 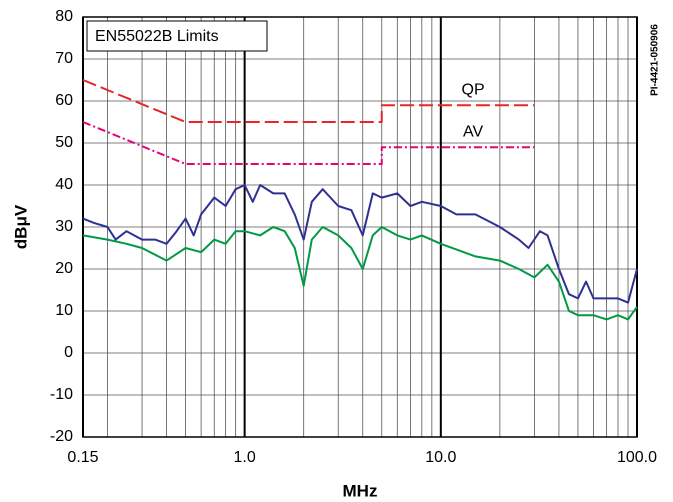 I want to click on series-label: AV, so click(x=473, y=131).